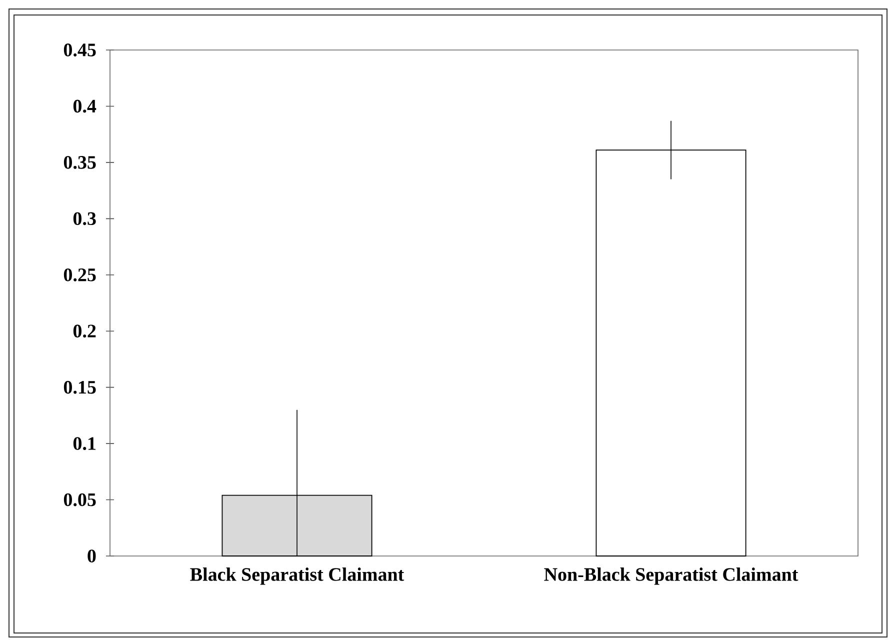  I want to click on y-tick-label: 0, so click(92, 556).